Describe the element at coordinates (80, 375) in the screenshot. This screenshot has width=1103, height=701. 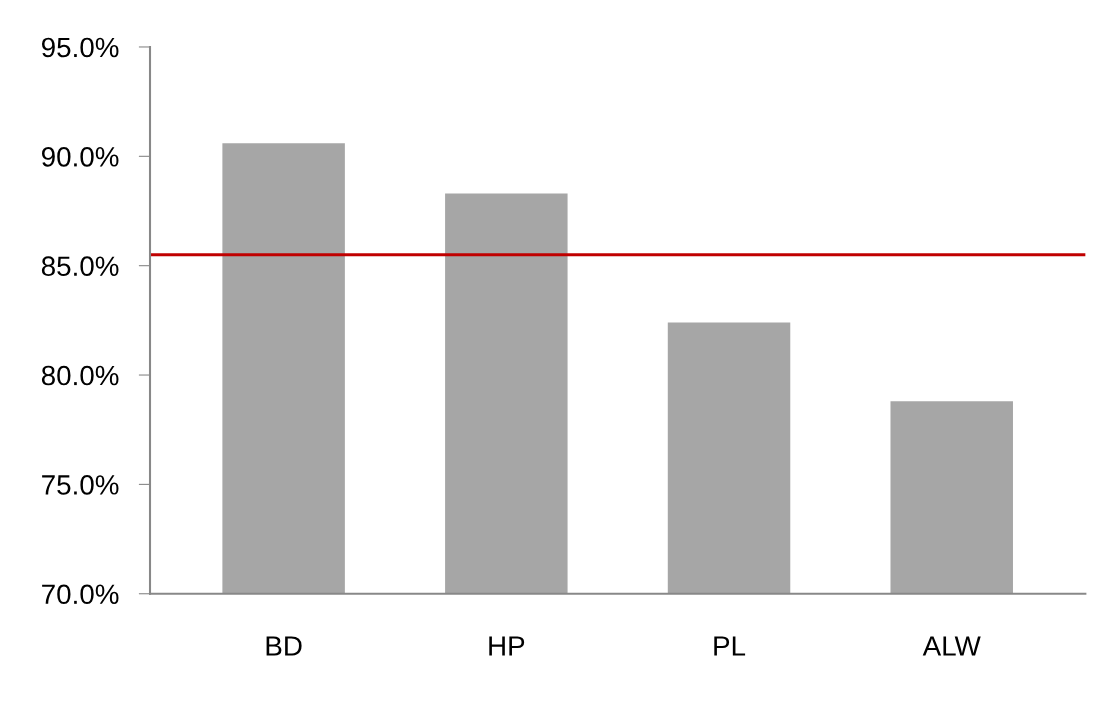
I see `y-tick-label: 80.0%` at that location.